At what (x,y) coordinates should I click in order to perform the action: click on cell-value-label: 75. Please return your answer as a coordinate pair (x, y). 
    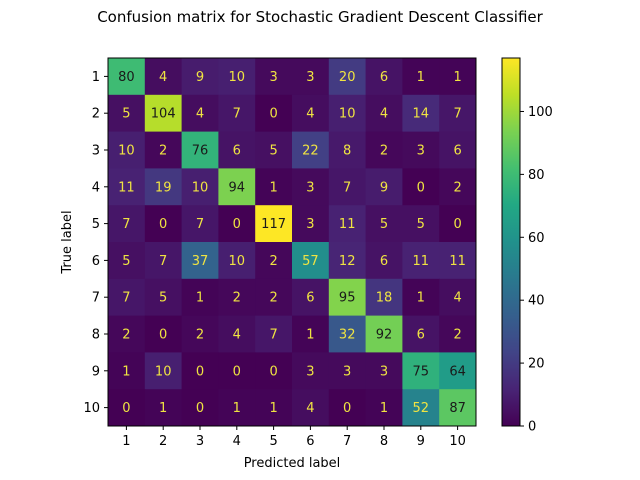
    Looking at the image, I should click on (421, 371).